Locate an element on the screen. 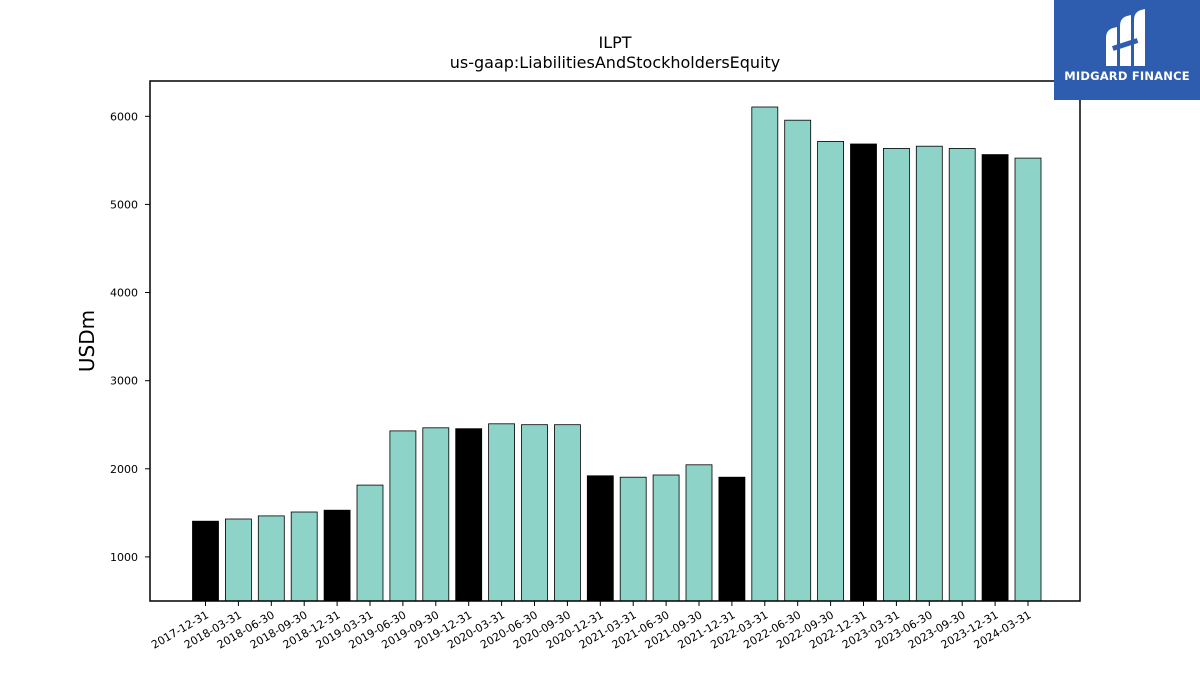 Image resolution: width=1200 pixels, height=675 pixels. y-tick-label: 5000 is located at coordinates (124, 204).